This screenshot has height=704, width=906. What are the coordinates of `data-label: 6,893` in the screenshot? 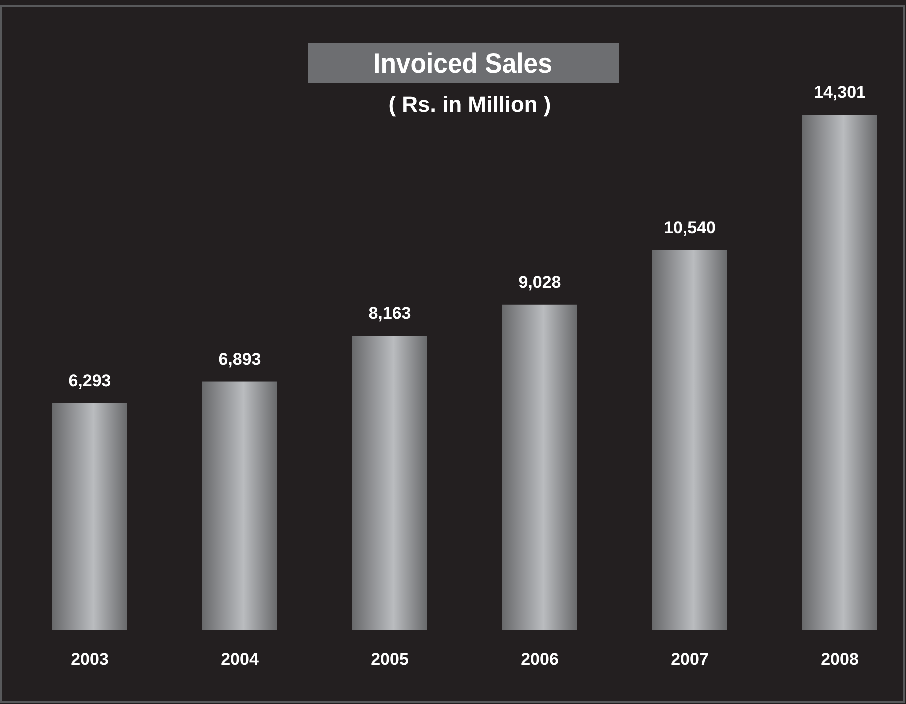 It's located at (240, 359).